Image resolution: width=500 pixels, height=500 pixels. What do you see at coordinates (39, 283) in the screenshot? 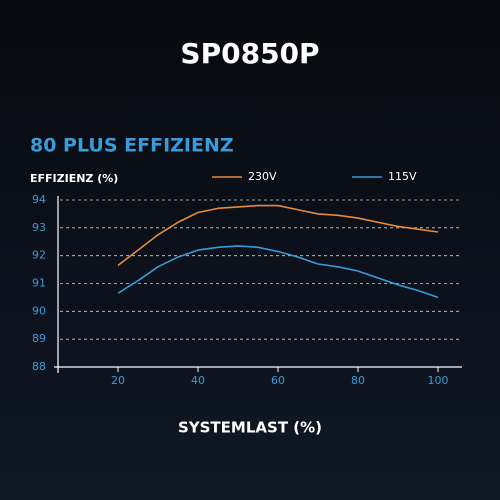
I see `y-tick-label: 91` at bounding box center [39, 283].